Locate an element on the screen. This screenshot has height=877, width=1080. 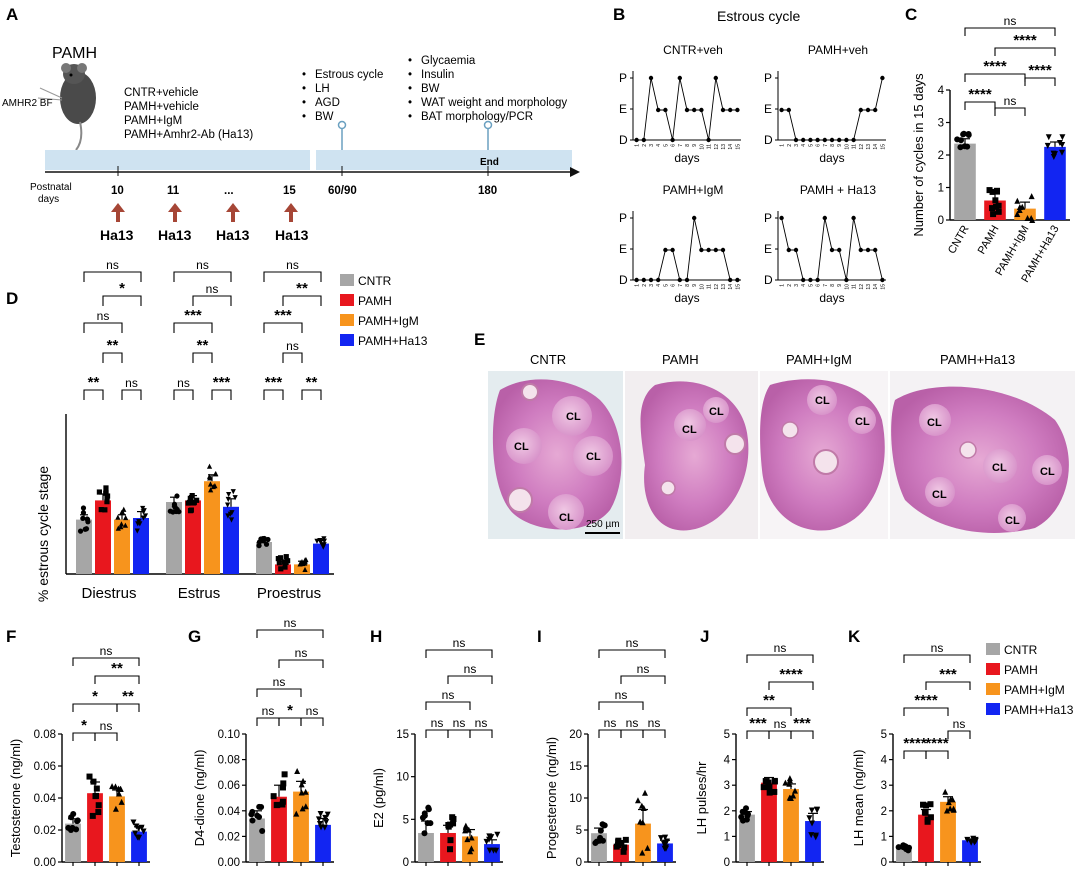
y-axis-label: Progesterone (ng/ml) is located at coordinates (551, 798).